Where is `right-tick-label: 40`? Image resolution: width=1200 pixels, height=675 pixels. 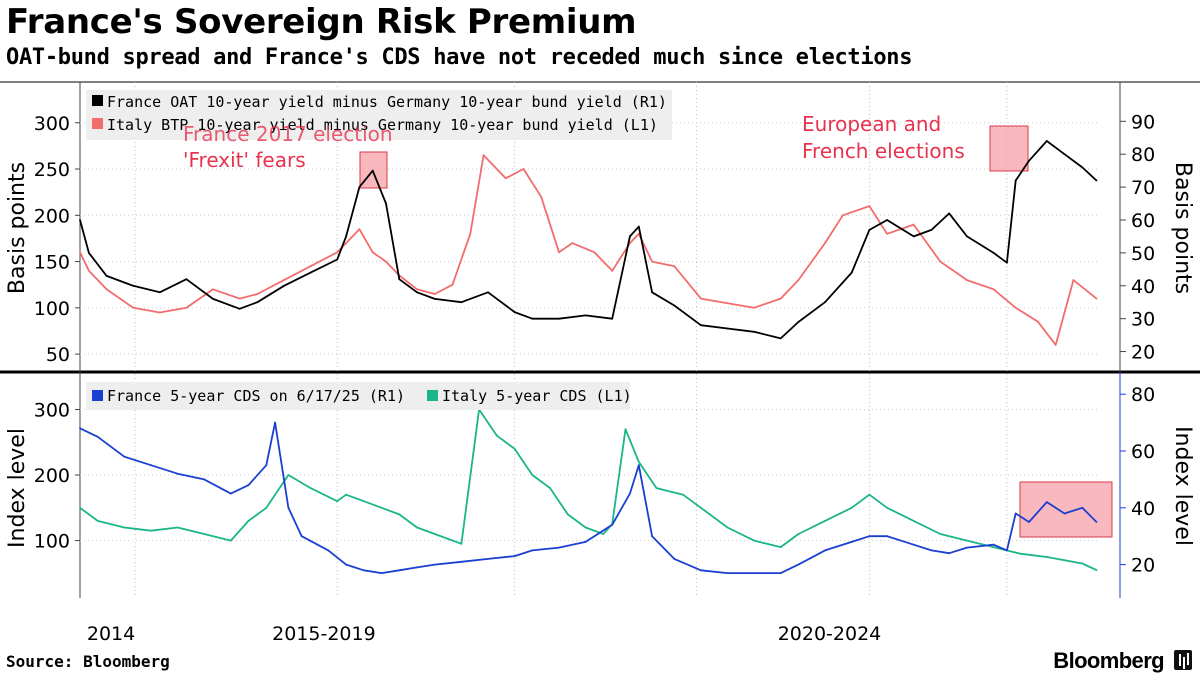 right-tick-label: 40 is located at coordinates (1143, 287).